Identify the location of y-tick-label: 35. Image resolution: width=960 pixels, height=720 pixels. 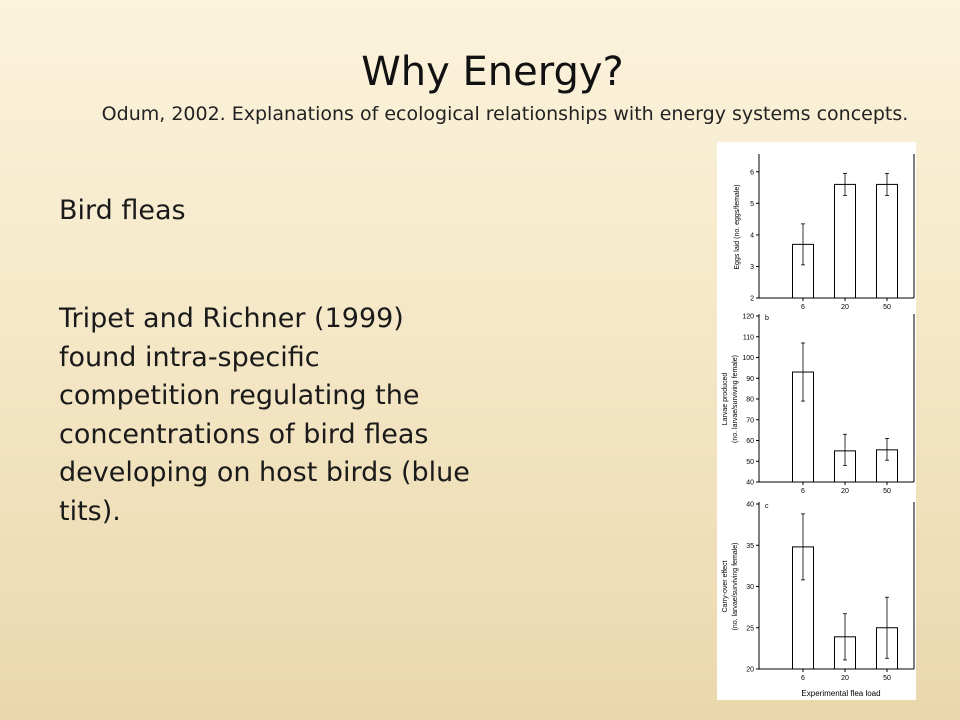
(750, 546).